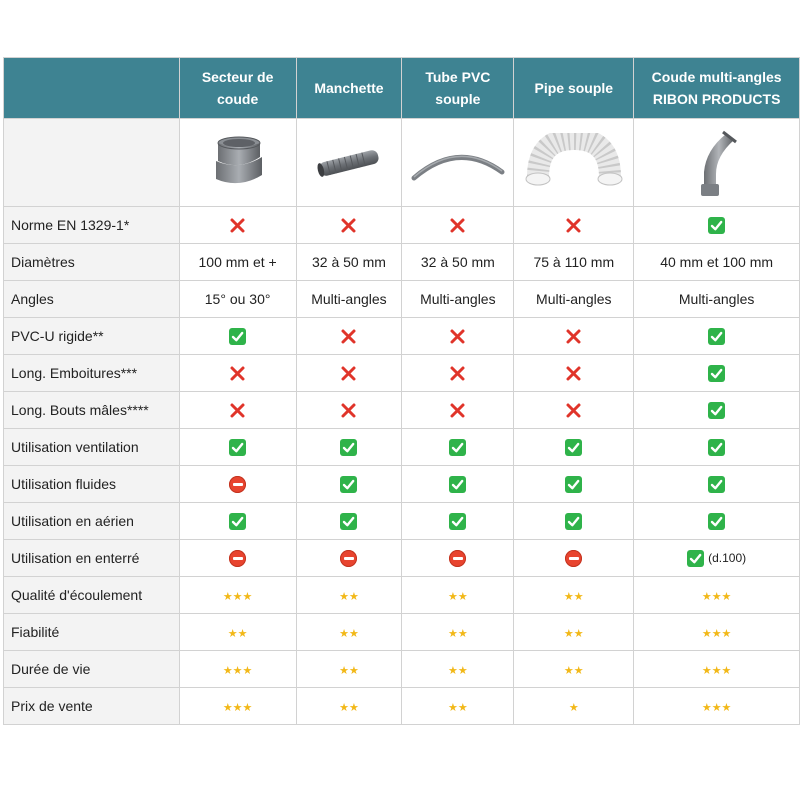  Describe the element at coordinates (458, 88) in the screenshot. I see `header-col-3: Tube PVC souple` at that location.